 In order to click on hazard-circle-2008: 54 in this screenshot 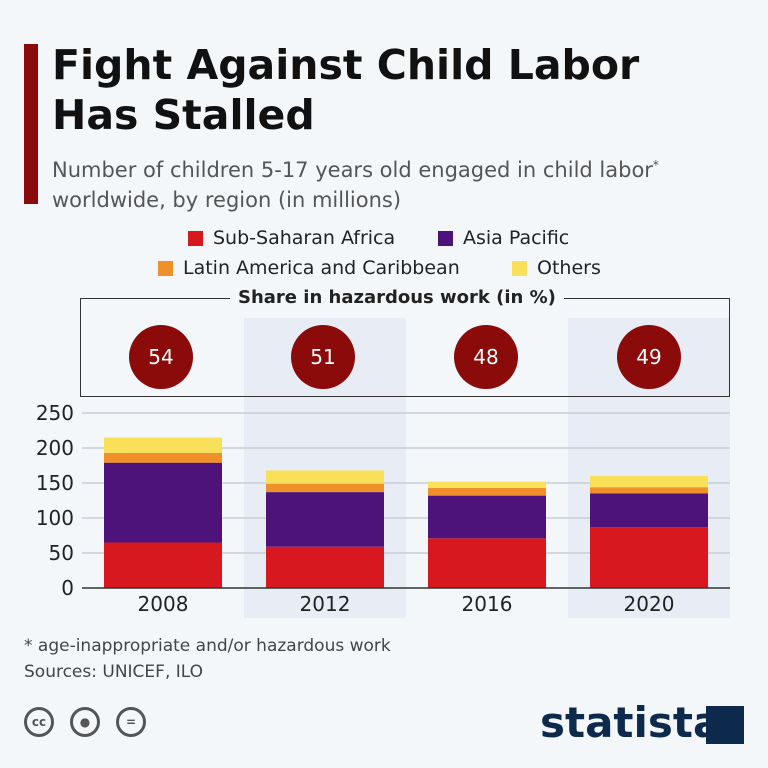, I will do `click(161, 357)`.